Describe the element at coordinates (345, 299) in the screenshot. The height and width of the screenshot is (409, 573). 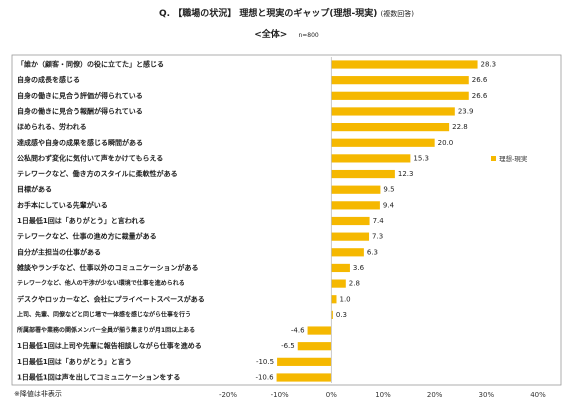
I see `data-label: 1.0` at that location.